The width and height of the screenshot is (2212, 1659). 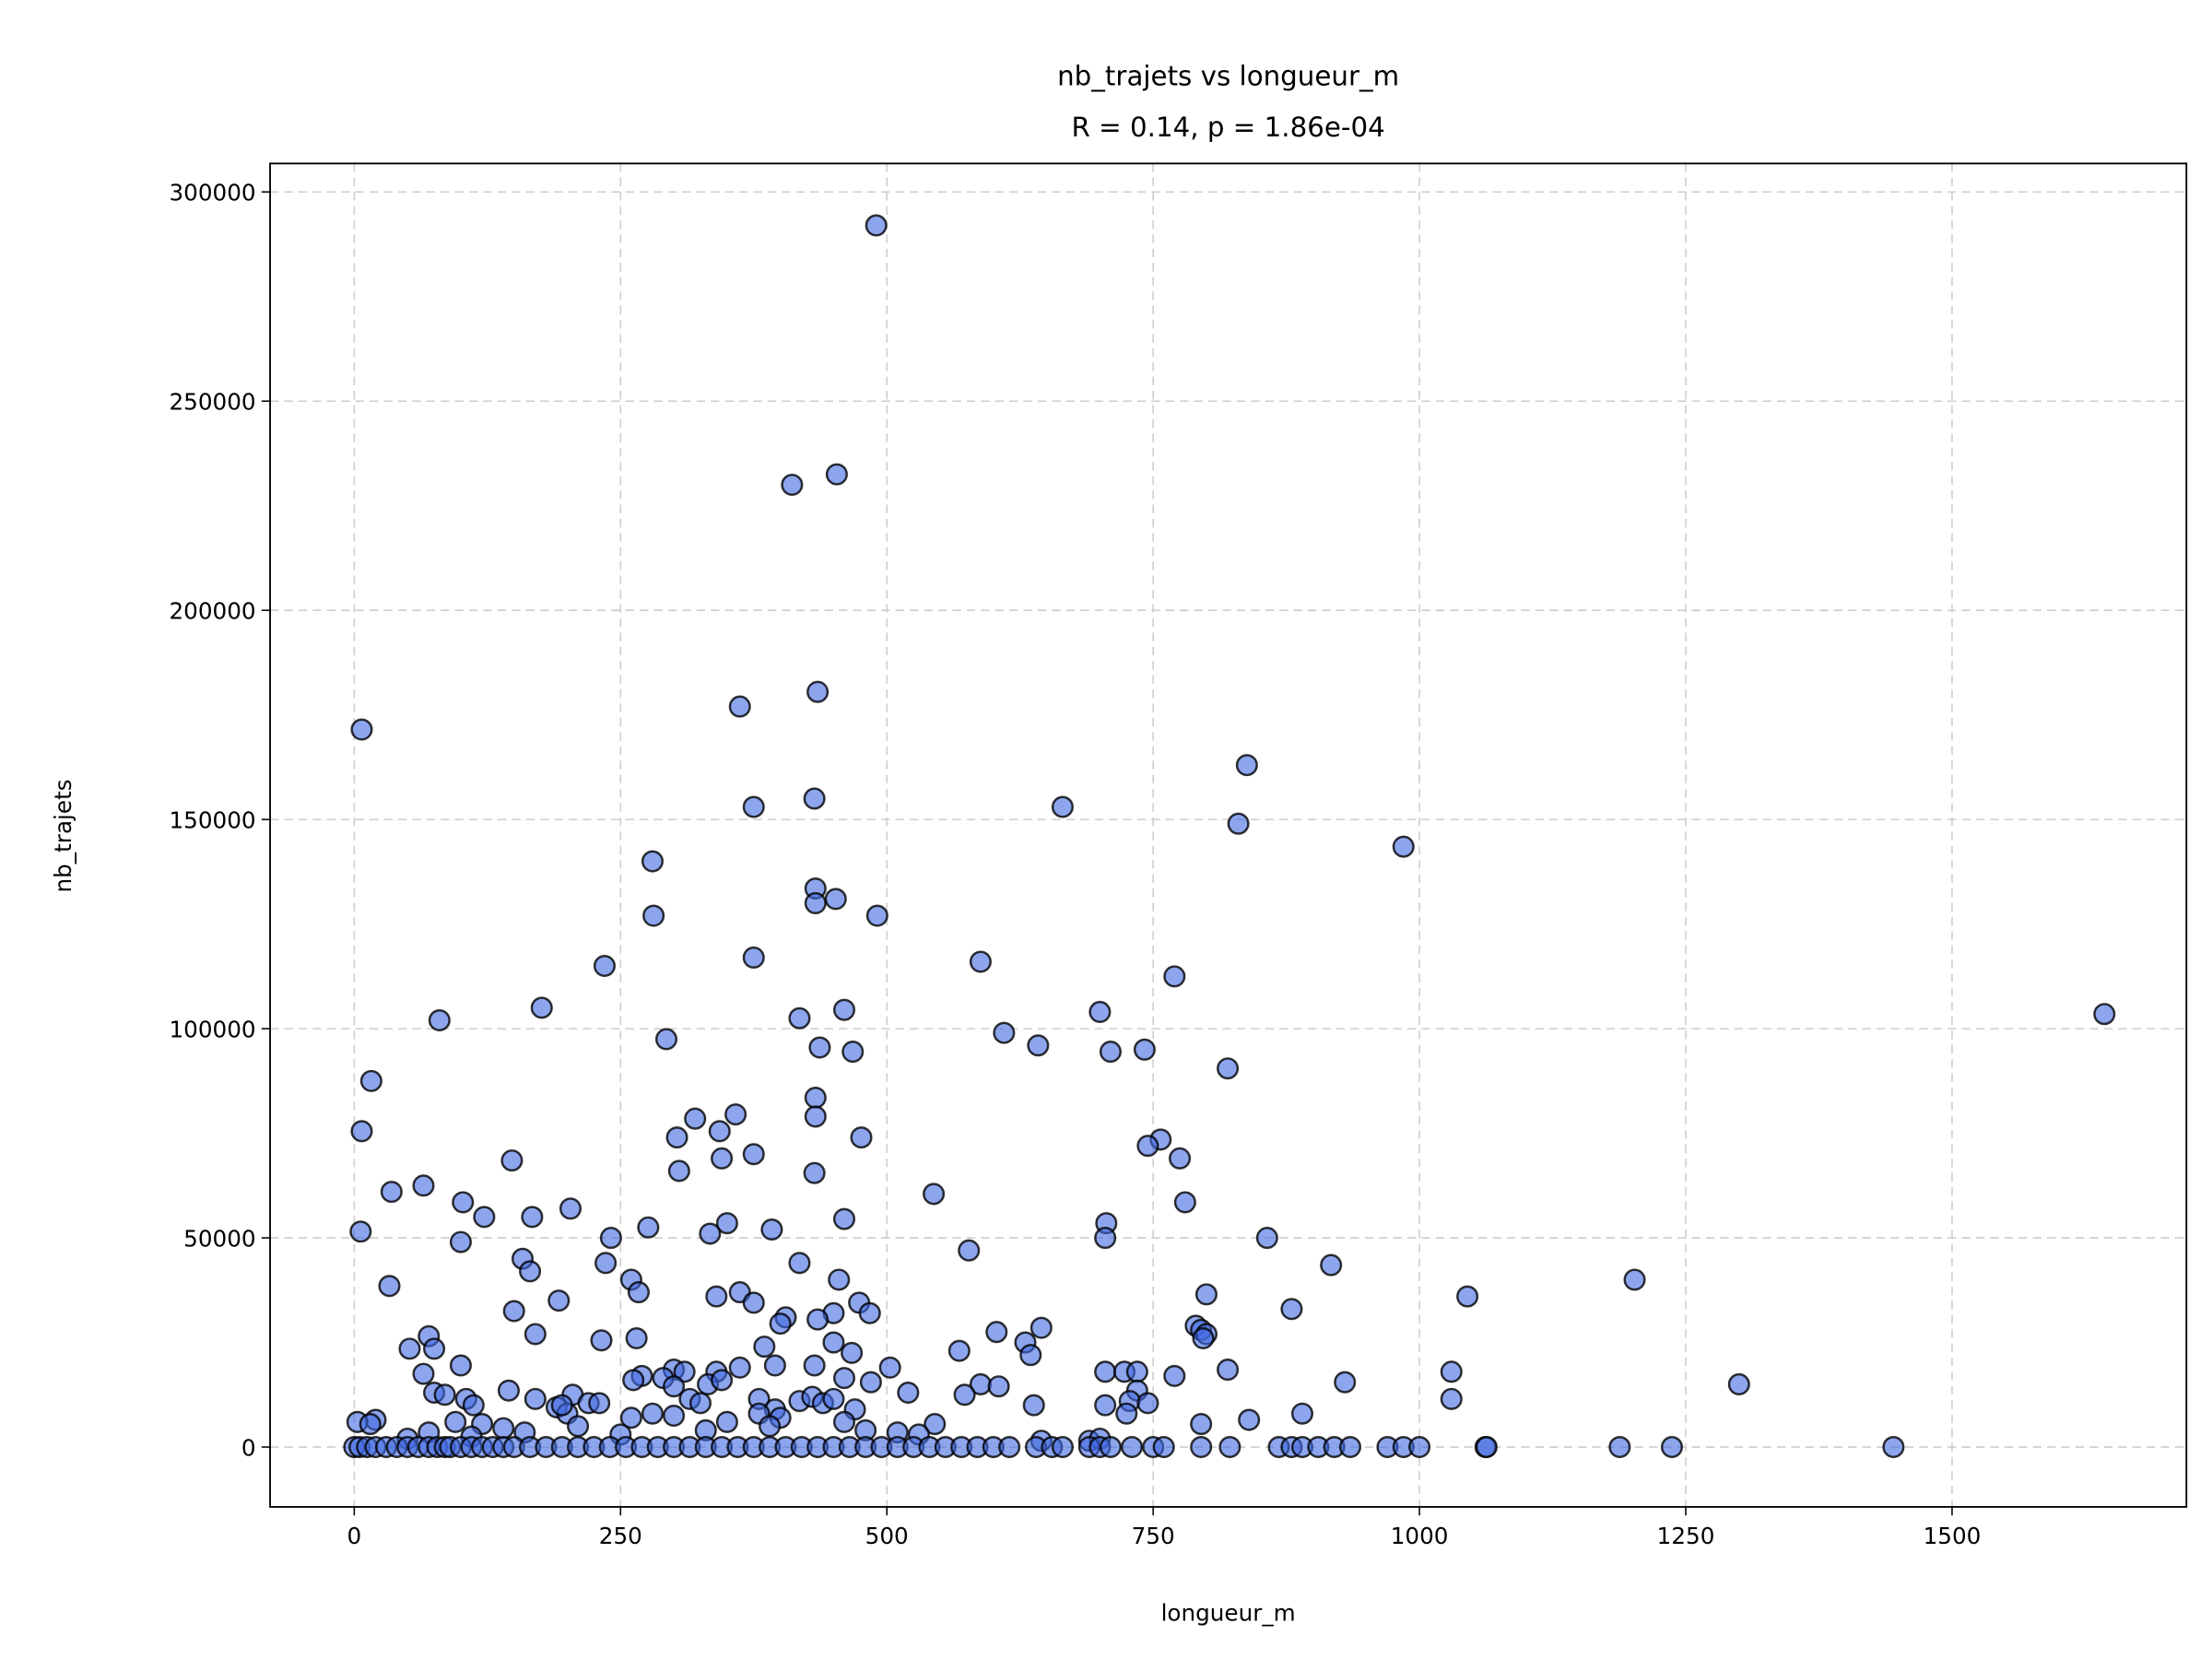 What do you see at coordinates (1228, 1612) in the screenshot?
I see `x-axis-label: longueur_m` at bounding box center [1228, 1612].